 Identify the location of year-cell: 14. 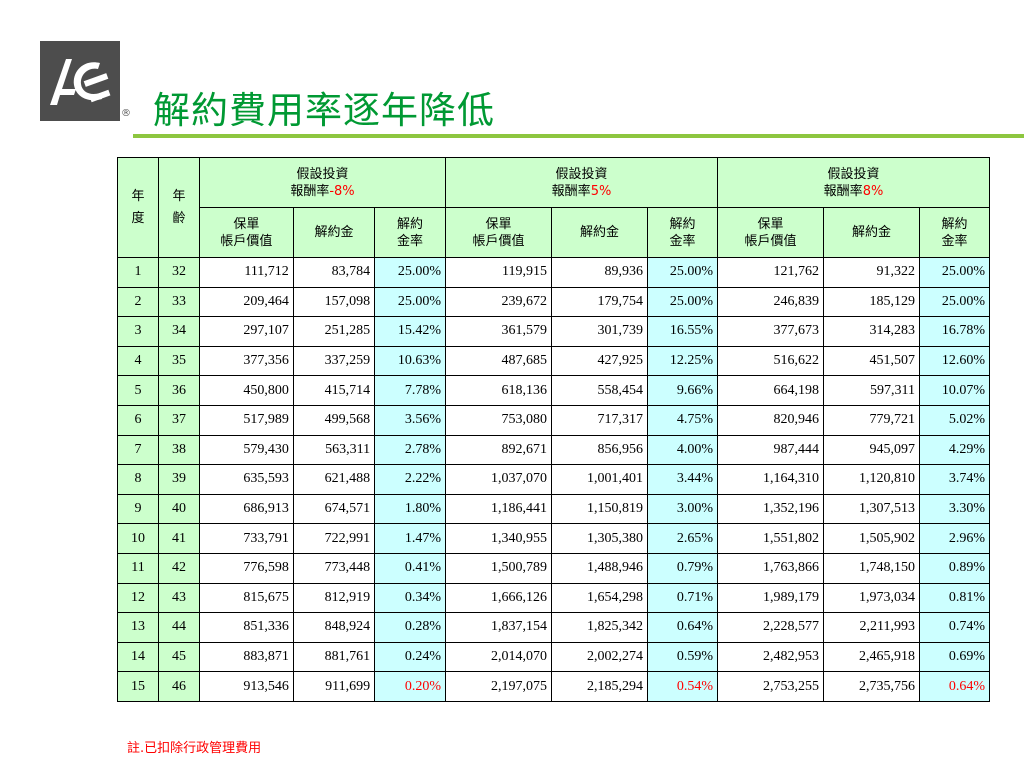
(138, 657).